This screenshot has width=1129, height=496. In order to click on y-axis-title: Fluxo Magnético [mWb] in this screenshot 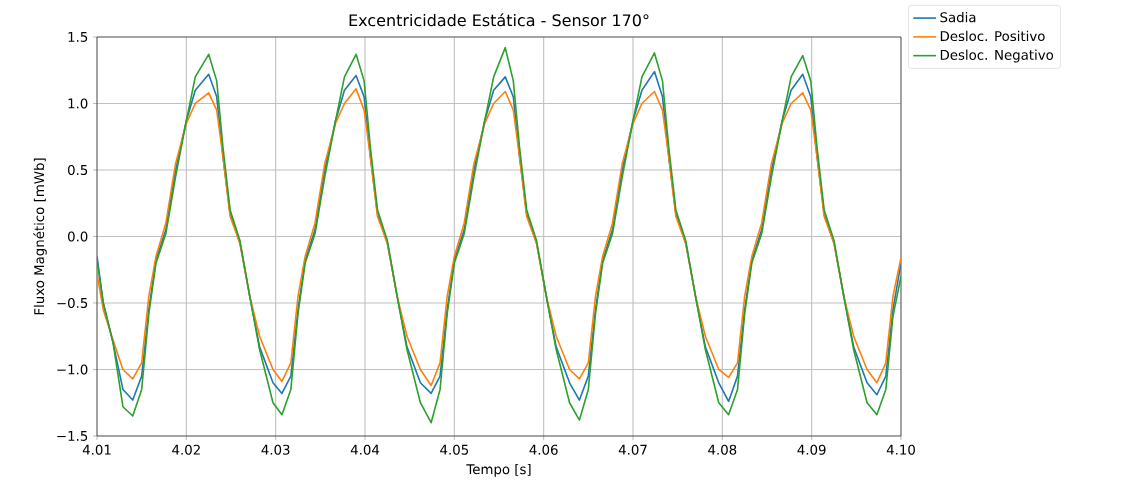, I will do `click(40, 236)`.